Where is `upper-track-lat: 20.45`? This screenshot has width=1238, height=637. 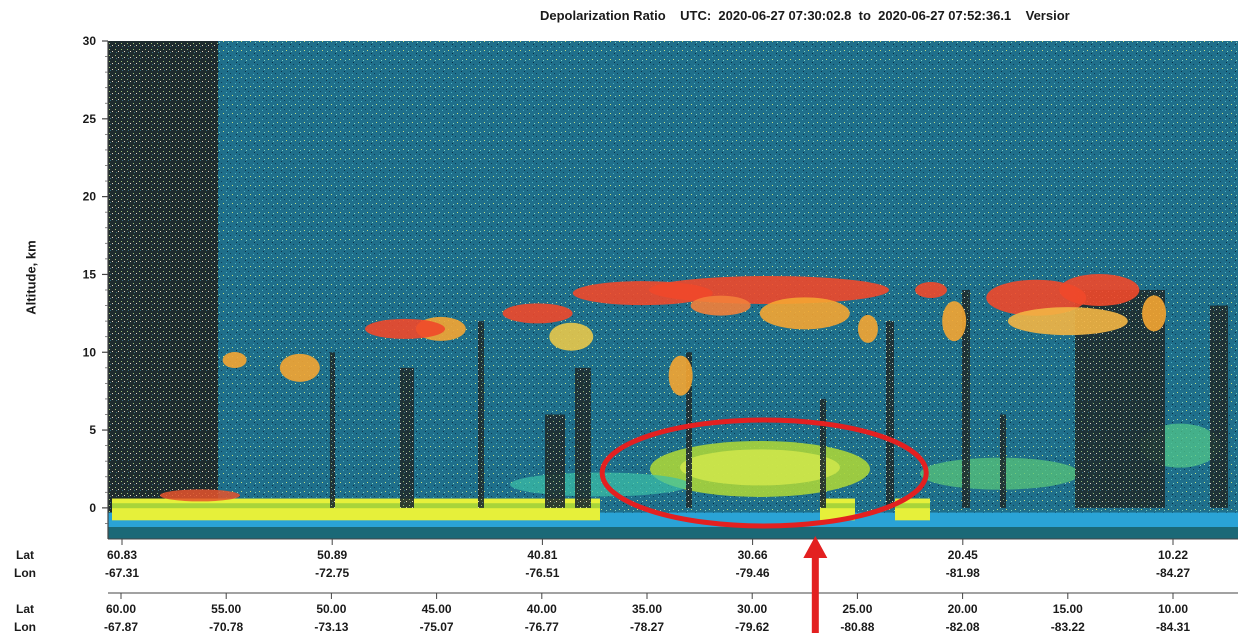
upper-track-lat: 20.45 is located at coordinates (963, 555).